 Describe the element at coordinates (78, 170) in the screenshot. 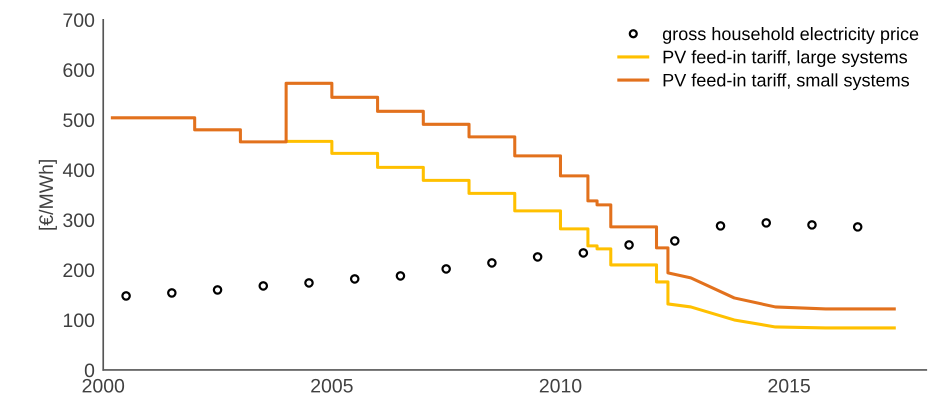

I see `y-tick-label: 400` at that location.